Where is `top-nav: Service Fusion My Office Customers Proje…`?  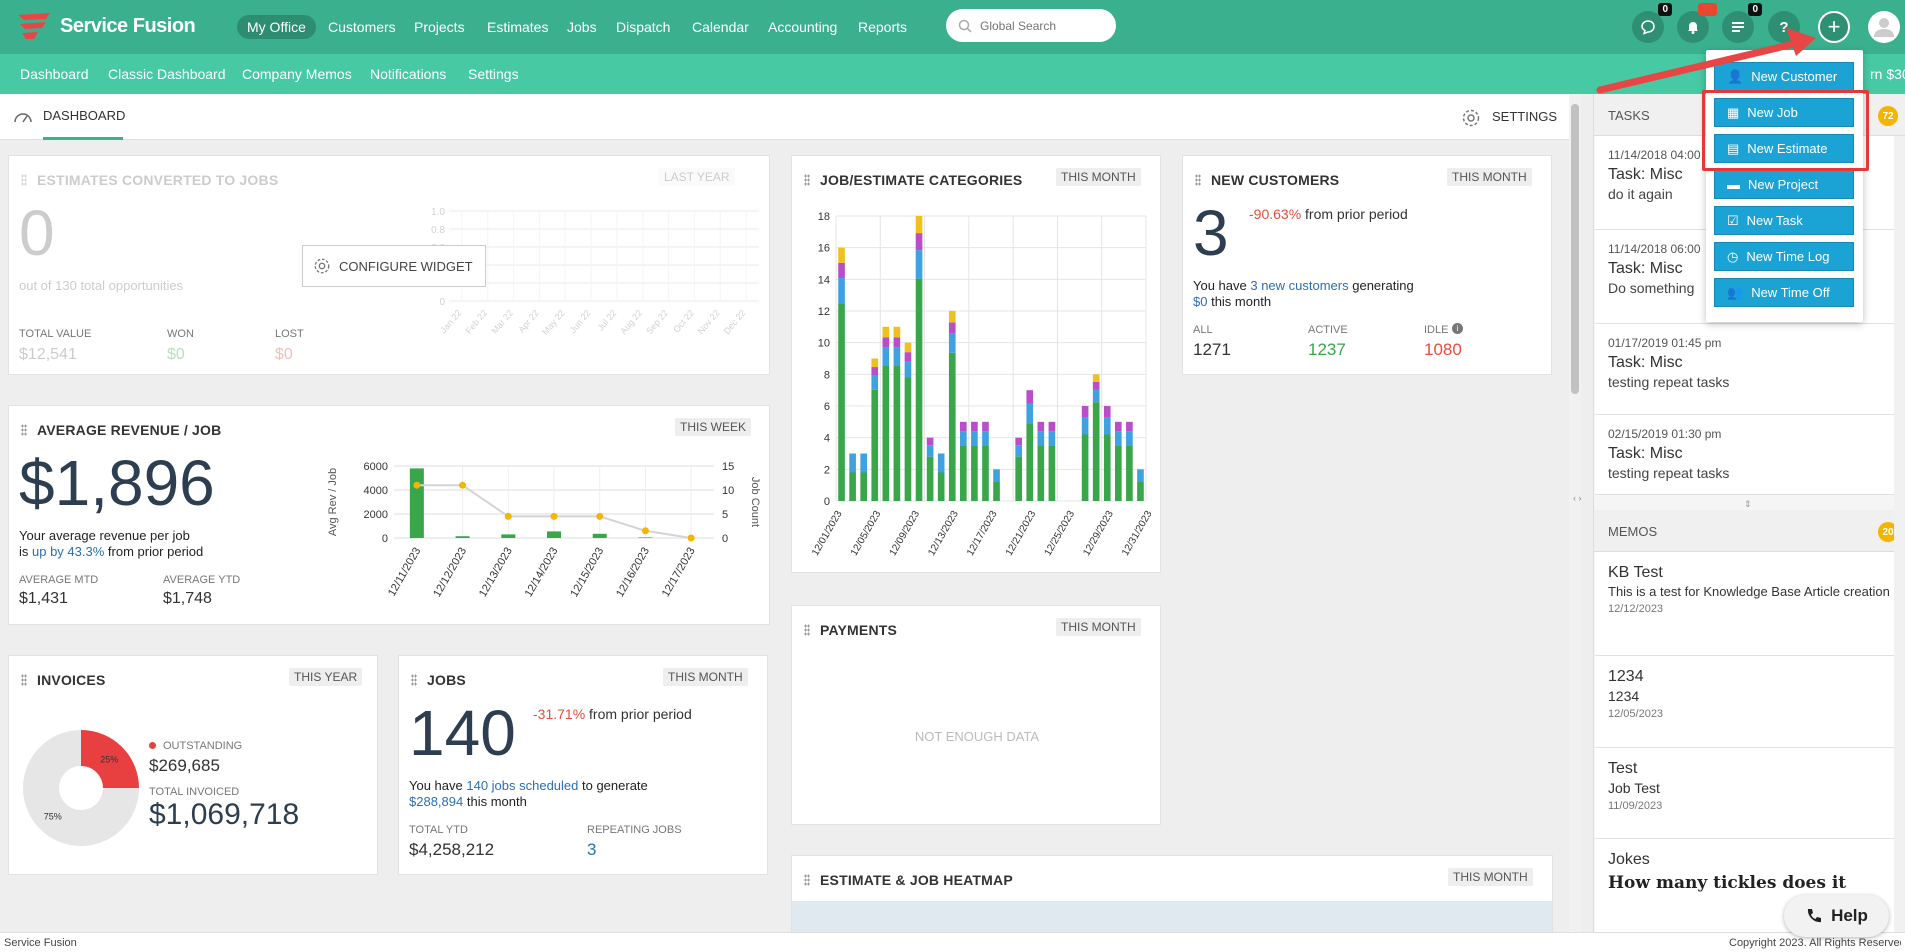
top-nav: Service Fusion My Office Customers Proje… is located at coordinates (952, 27).